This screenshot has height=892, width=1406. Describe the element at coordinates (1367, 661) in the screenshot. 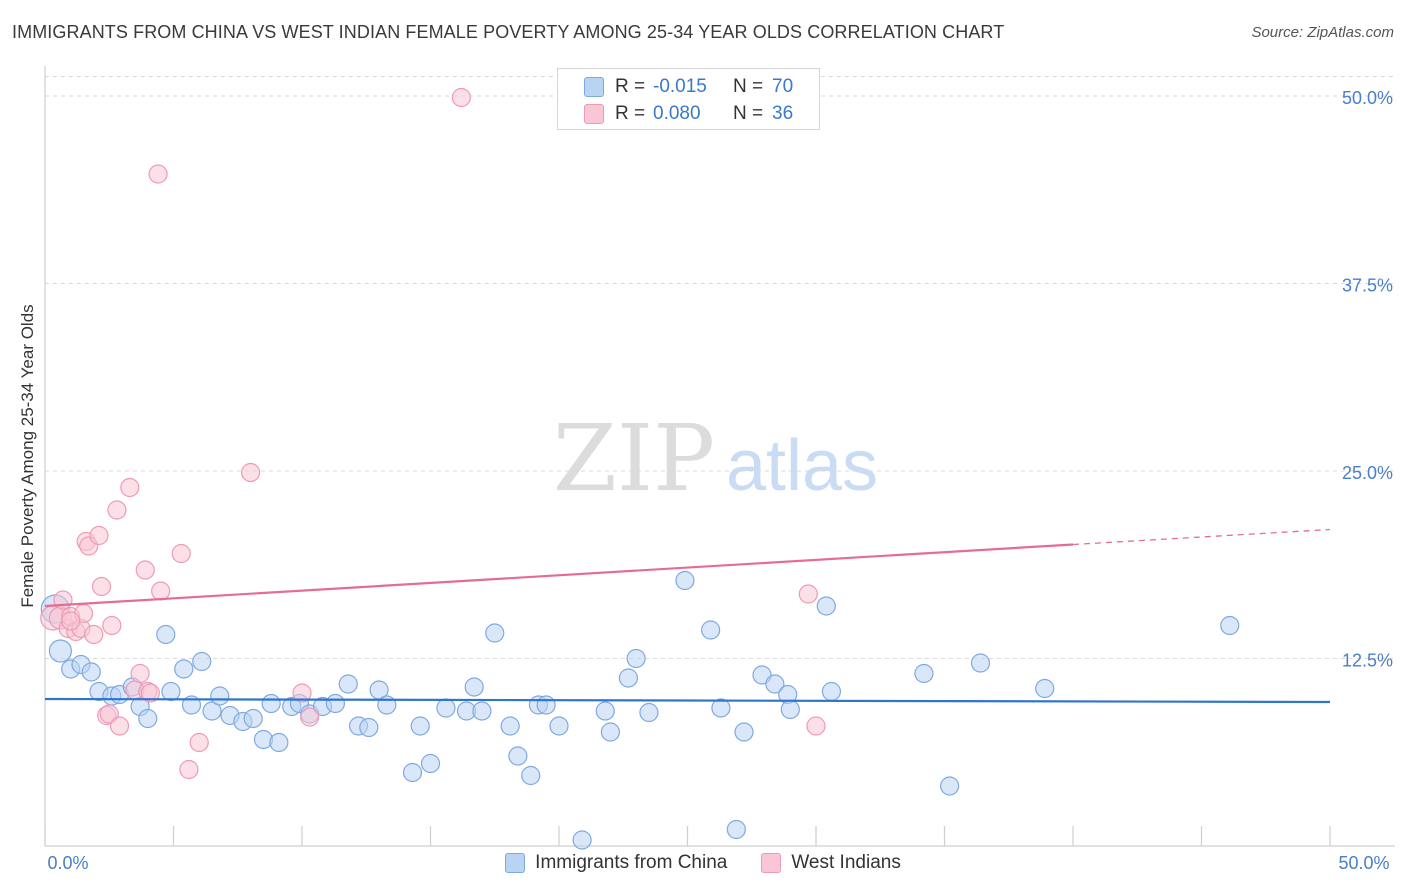

I see `y-tick-label: 12.5%` at that location.